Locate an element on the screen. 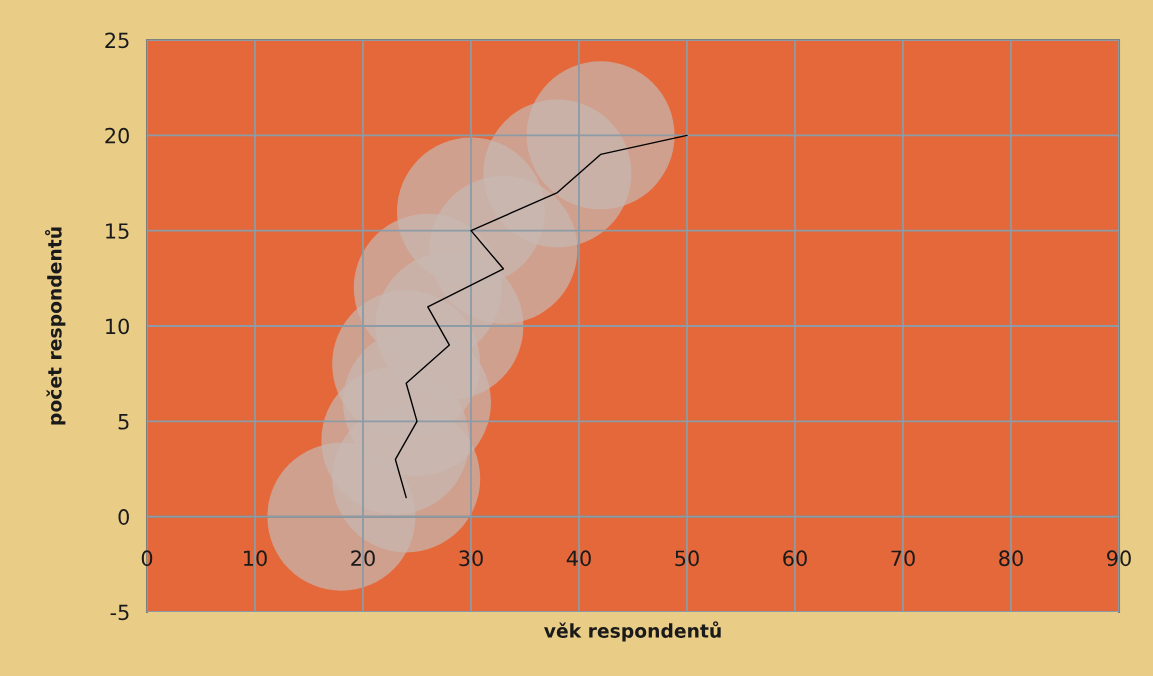 This screenshot has height=676, width=1153. y-tick-label: -5 is located at coordinates (119, 612).